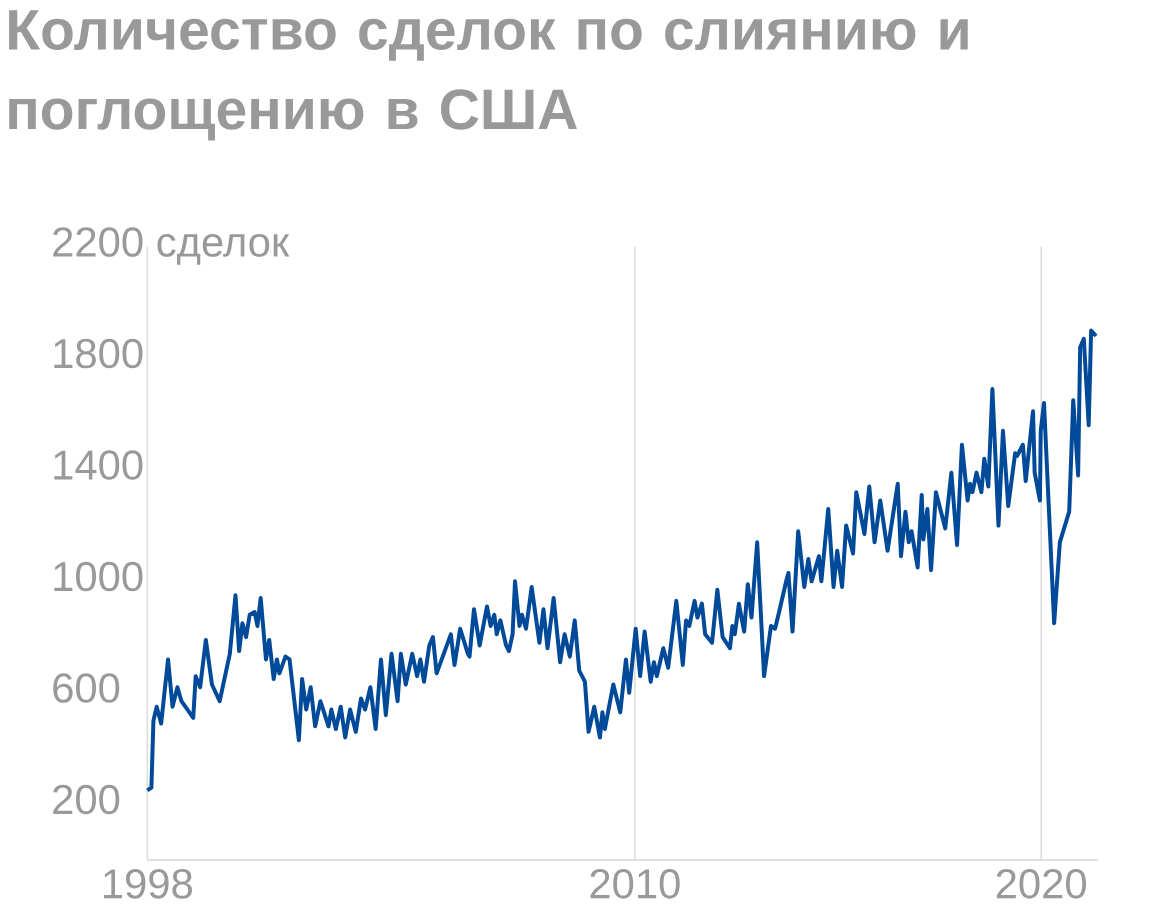 The width and height of the screenshot is (1160, 917). What do you see at coordinates (86, 688) in the screenshot?
I see `y-tick-label: 600` at bounding box center [86, 688].